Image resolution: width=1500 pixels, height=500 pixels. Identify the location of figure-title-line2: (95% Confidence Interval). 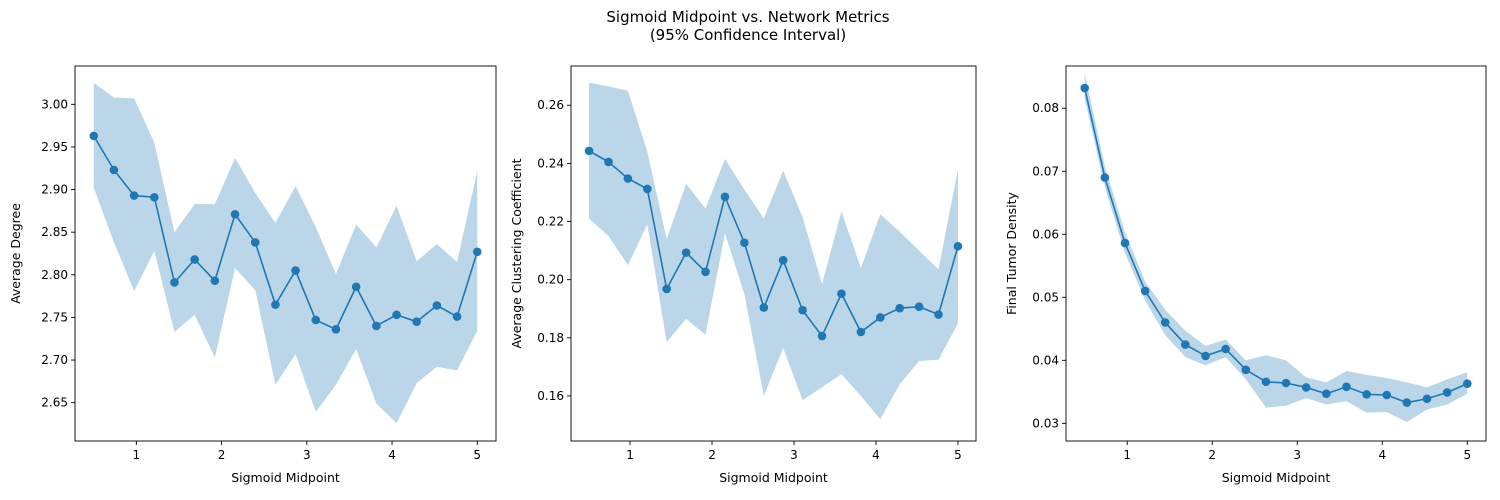
(748, 35).